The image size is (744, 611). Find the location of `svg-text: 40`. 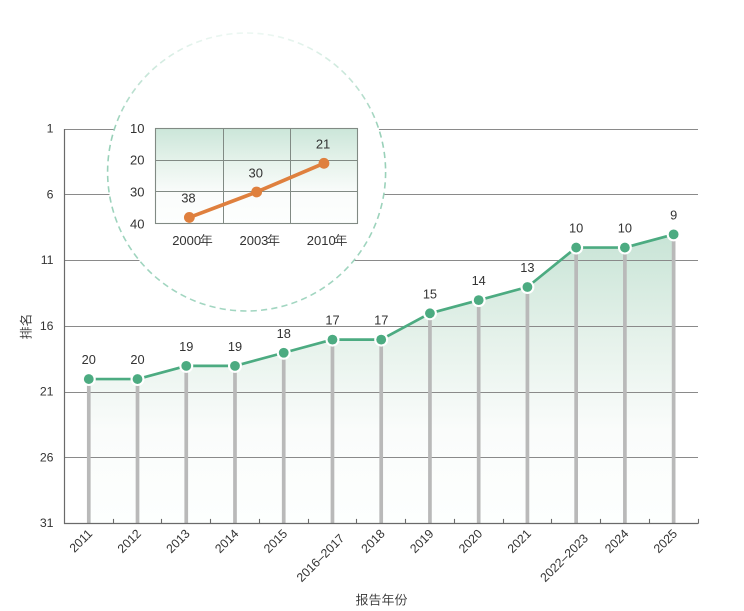

svg-text: 40 is located at coordinates (137, 223).